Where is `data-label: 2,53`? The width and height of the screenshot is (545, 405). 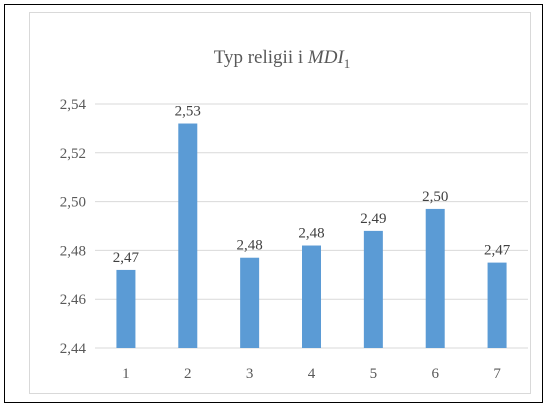
data-label: 2,53 is located at coordinates (188, 112).